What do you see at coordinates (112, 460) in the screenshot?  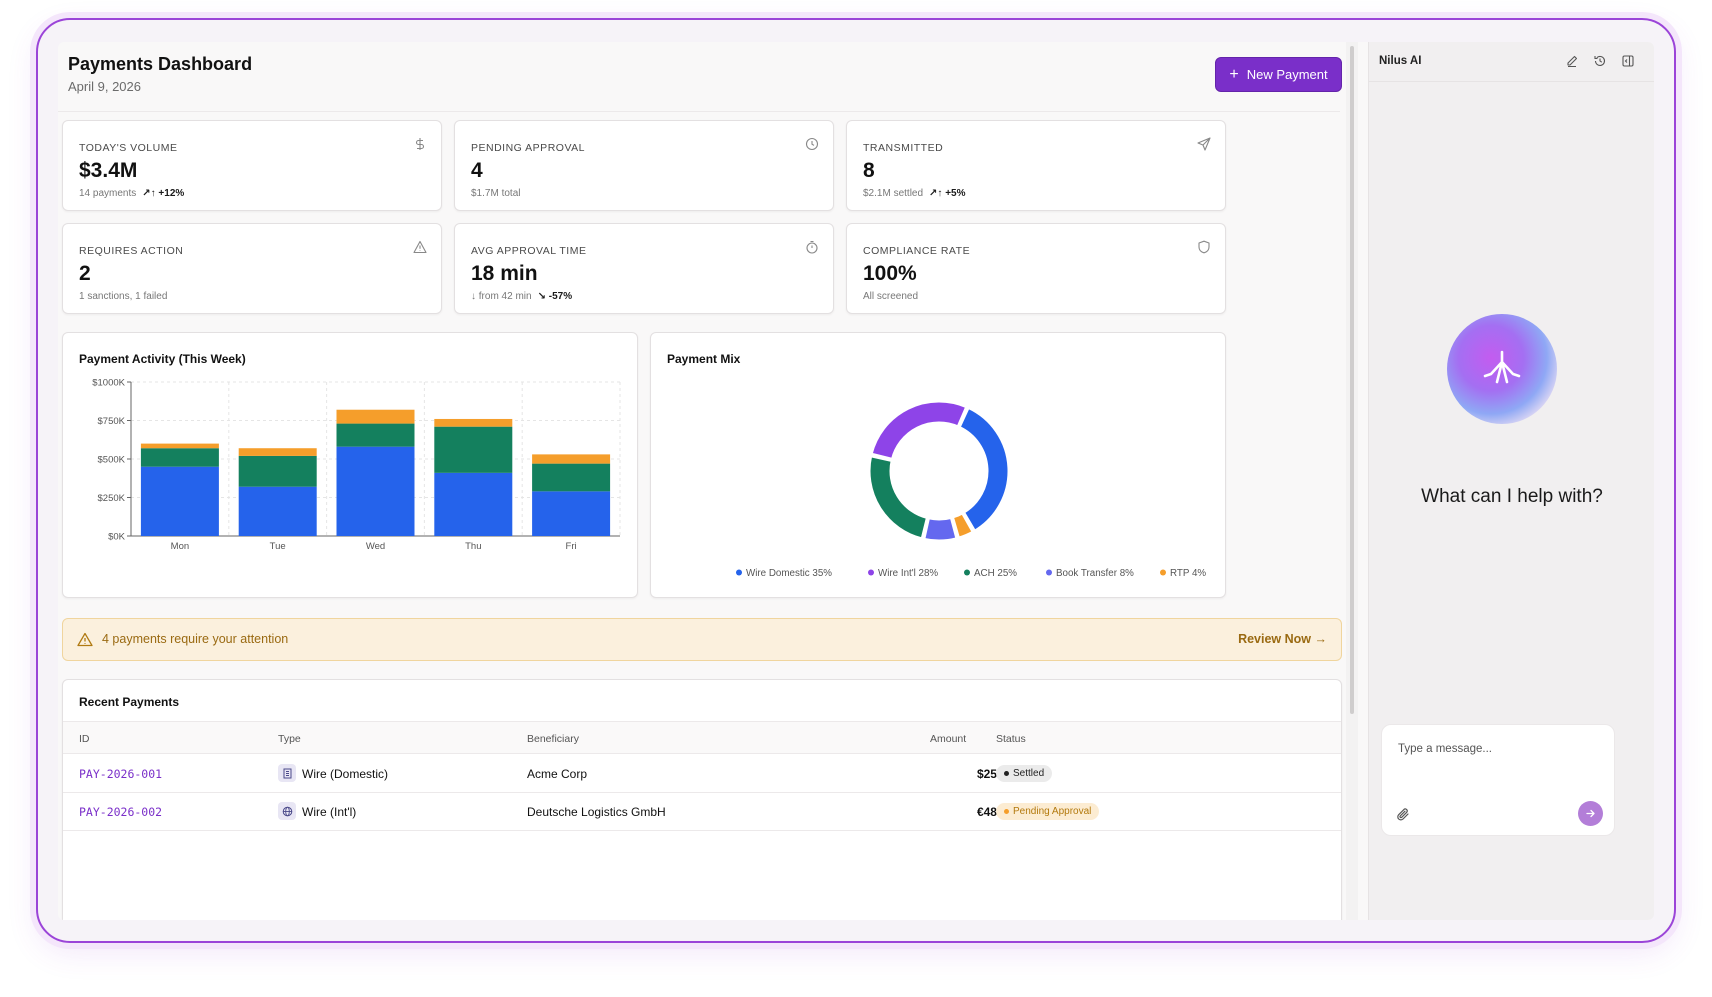 I see `y-tick-label: $500K` at bounding box center [112, 460].